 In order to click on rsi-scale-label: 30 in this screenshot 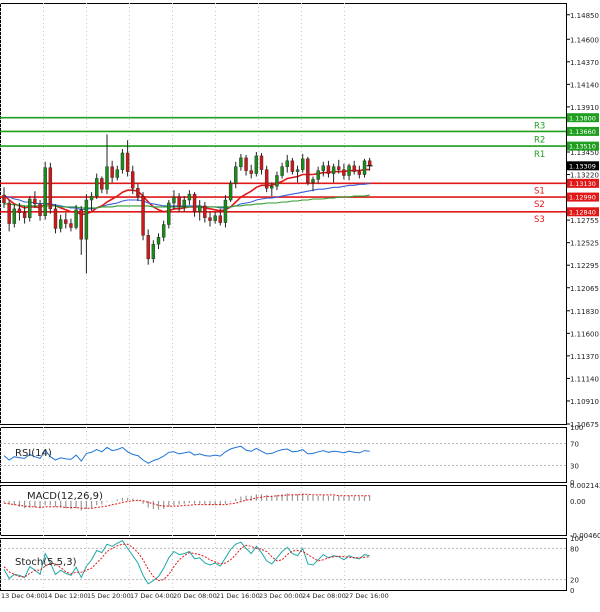, I will do `click(574, 467)`.